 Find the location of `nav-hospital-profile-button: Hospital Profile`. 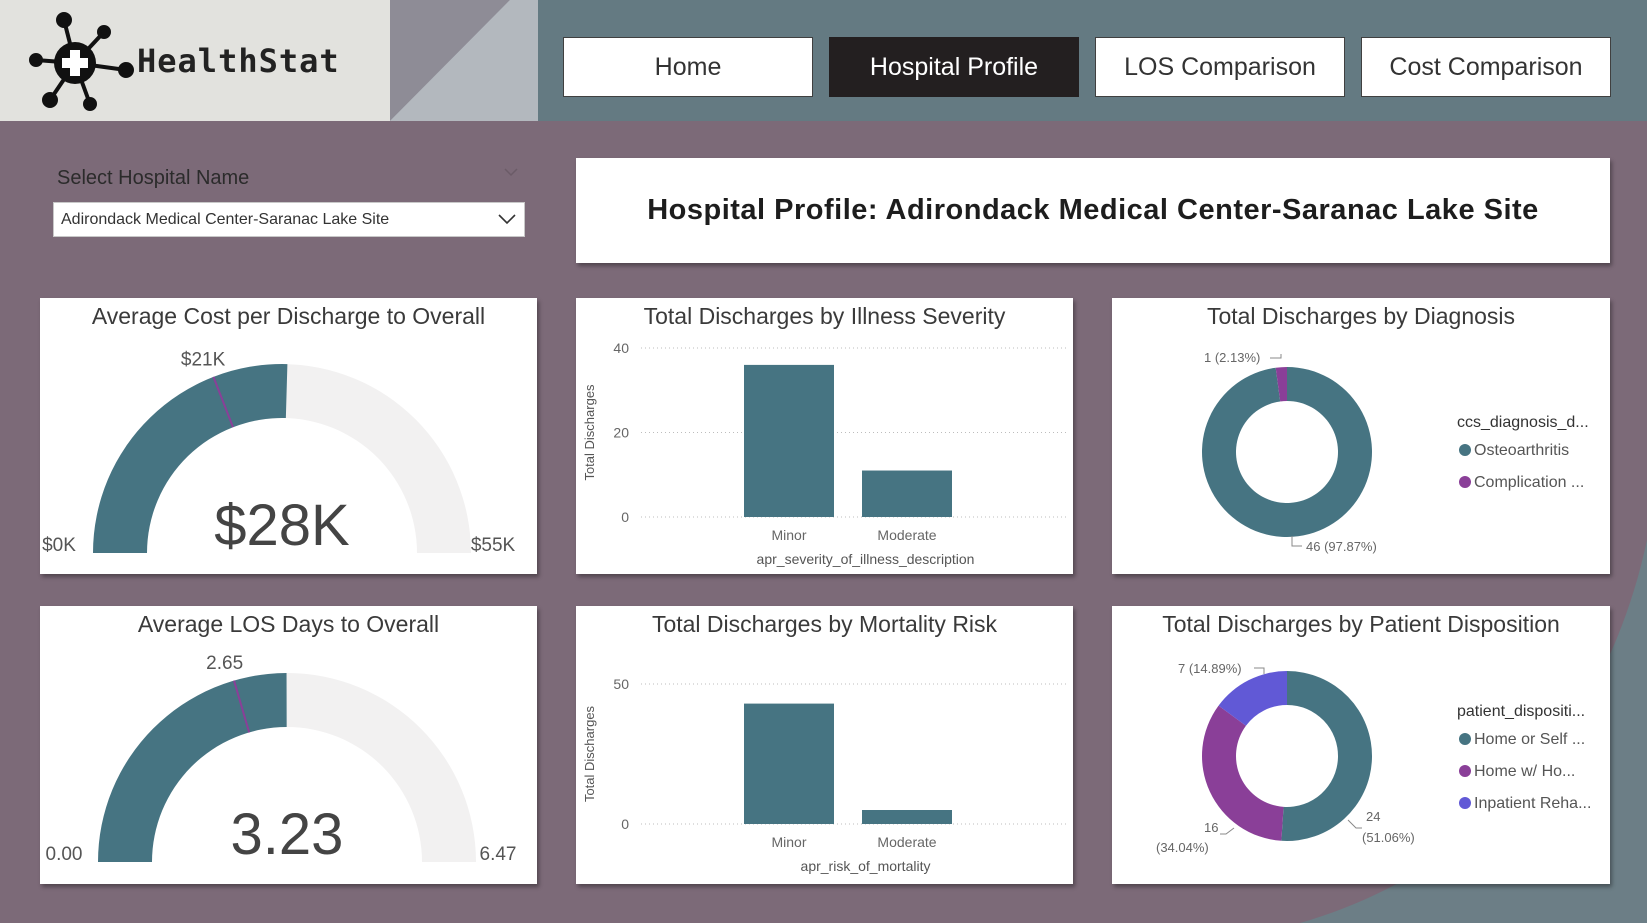

nav-hospital-profile-button: Hospital Profile is located at coordinates (954, 67).